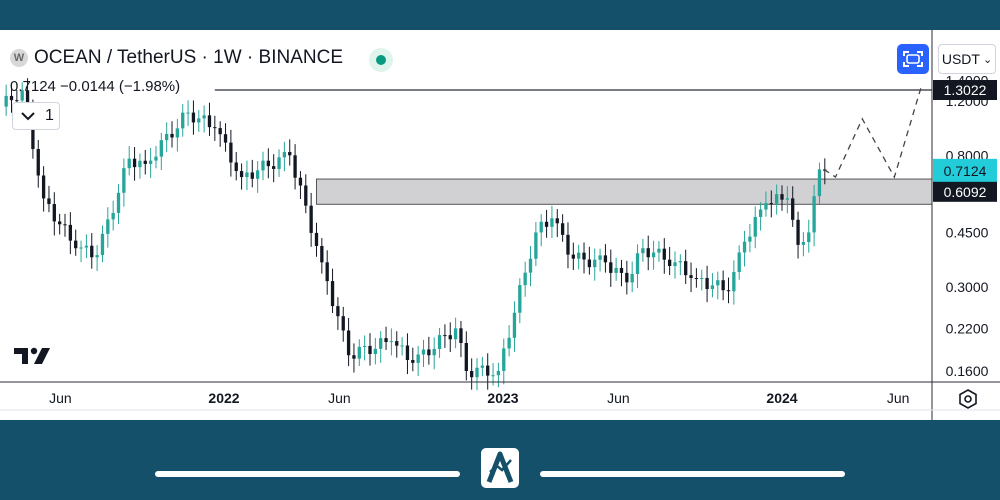 The width and height of the screenshot is (1000, 500). What do you see at coordinates (307, 474) in the screenshot?
I see `footer-line-left` at bounding box center [307, 474].